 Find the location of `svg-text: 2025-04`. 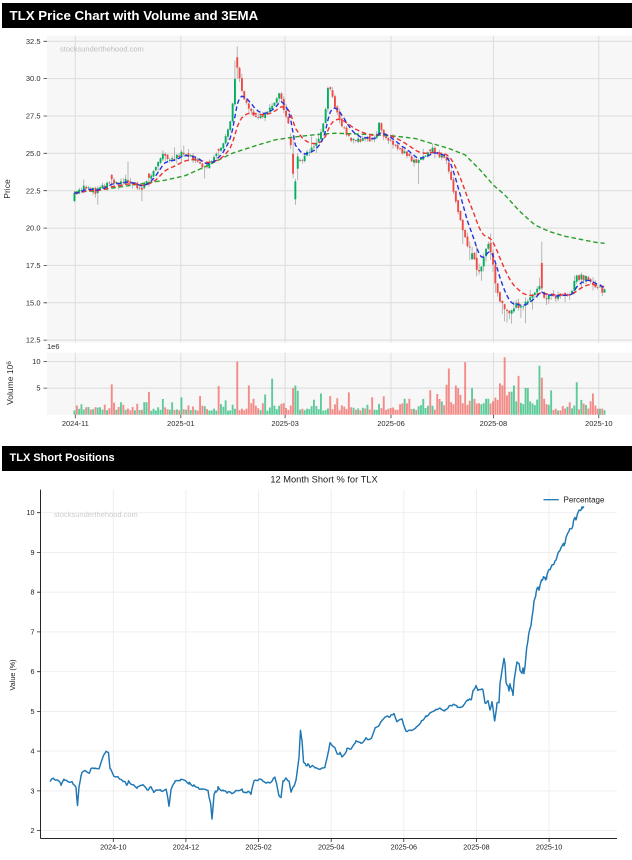

svg-text: 2025-04 is located at coordinates (331, 846).